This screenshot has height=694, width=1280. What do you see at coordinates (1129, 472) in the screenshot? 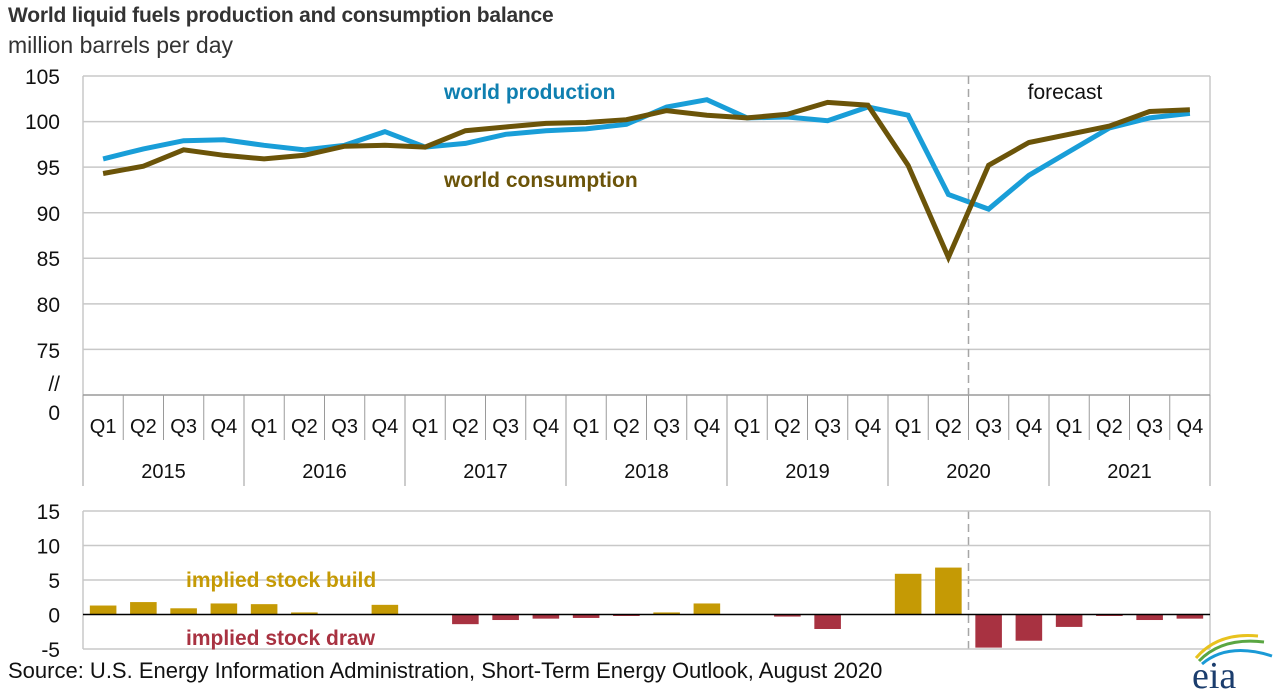
I see `x-tick-year: 2021` at bounding box center [1129, 472].